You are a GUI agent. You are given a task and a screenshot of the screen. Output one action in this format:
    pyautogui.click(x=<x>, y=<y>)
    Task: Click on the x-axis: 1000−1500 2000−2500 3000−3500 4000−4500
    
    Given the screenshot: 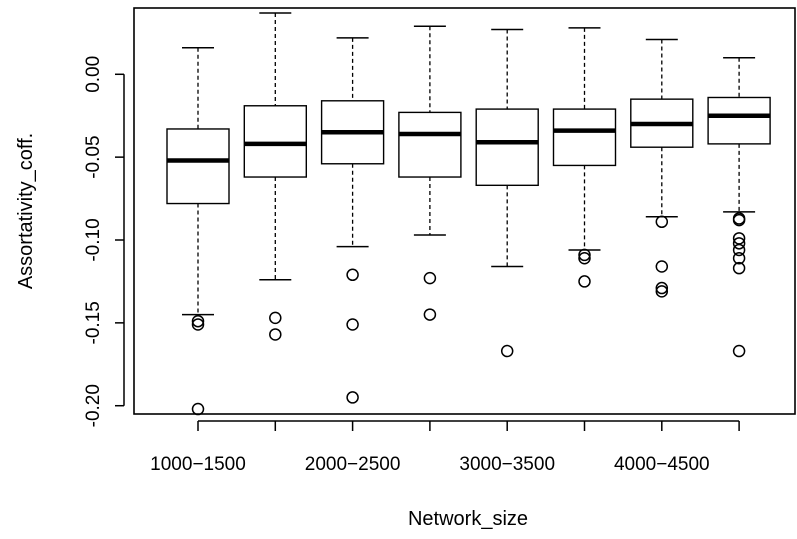 What is the action you would take?
    pyautogui.click(x=445, y=447)
    